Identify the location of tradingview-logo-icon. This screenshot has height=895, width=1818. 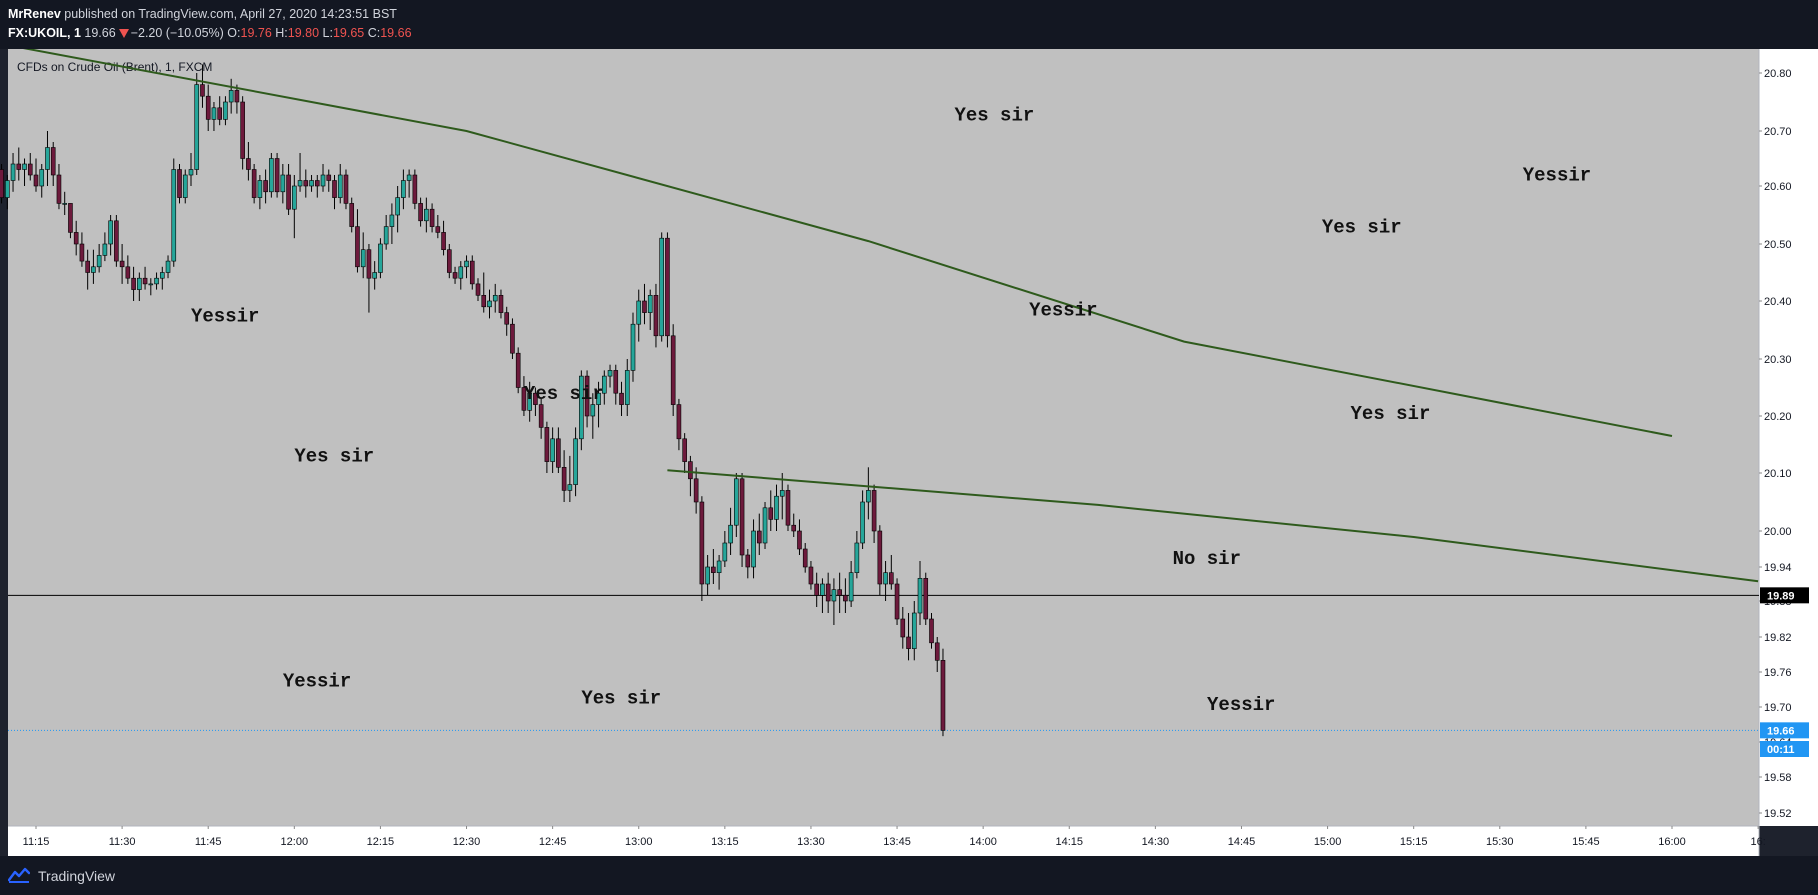
(19, 875).